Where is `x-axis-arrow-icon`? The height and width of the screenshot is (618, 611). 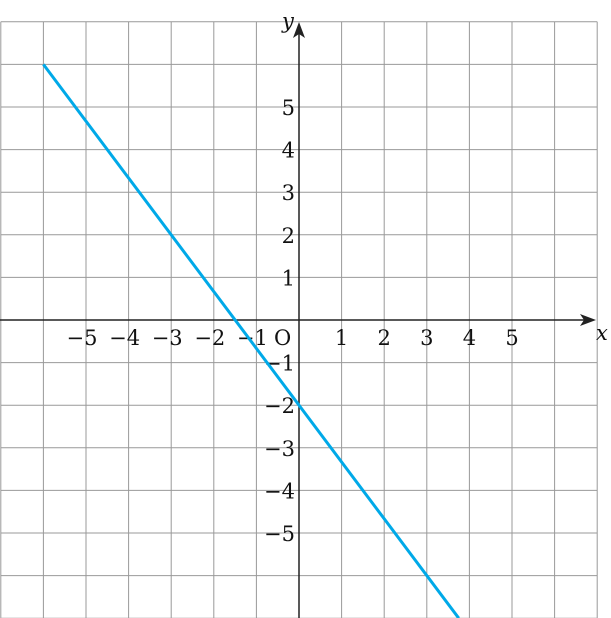 x-axis-arrow-icon is located at coordinates (588, 320).